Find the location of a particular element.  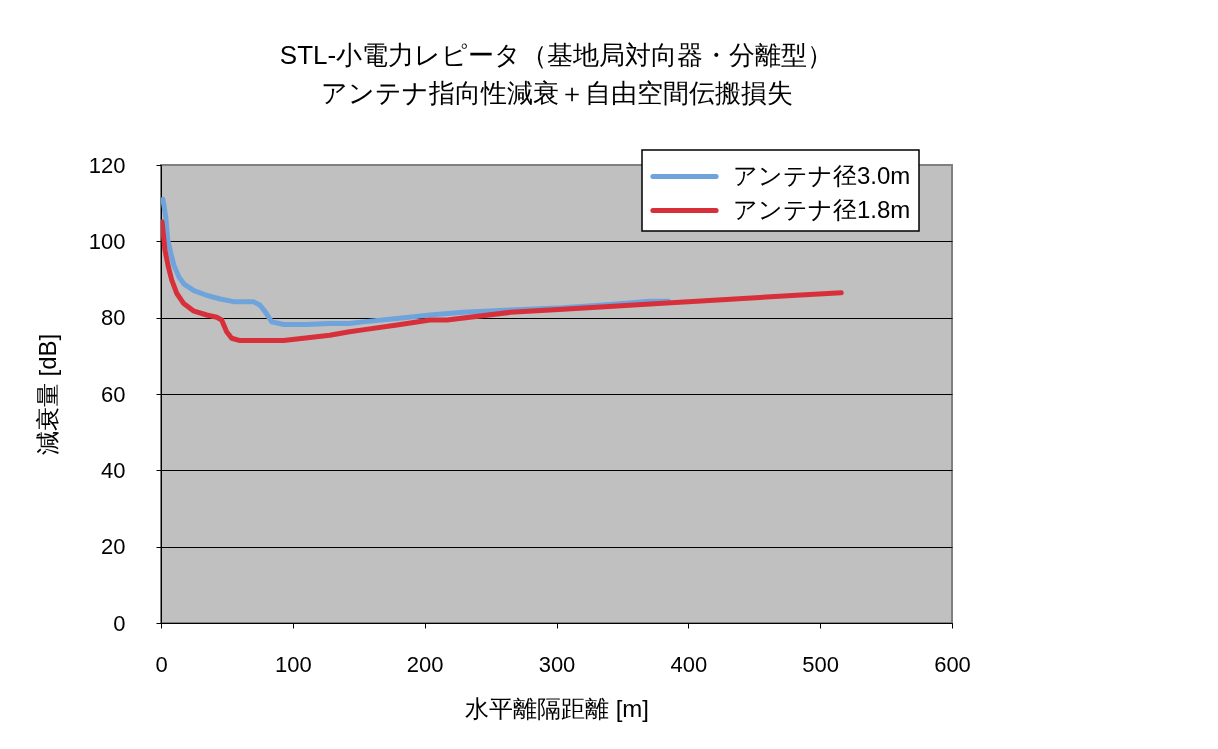

x-tick-label: 300 is located at coordinates (557, 664).